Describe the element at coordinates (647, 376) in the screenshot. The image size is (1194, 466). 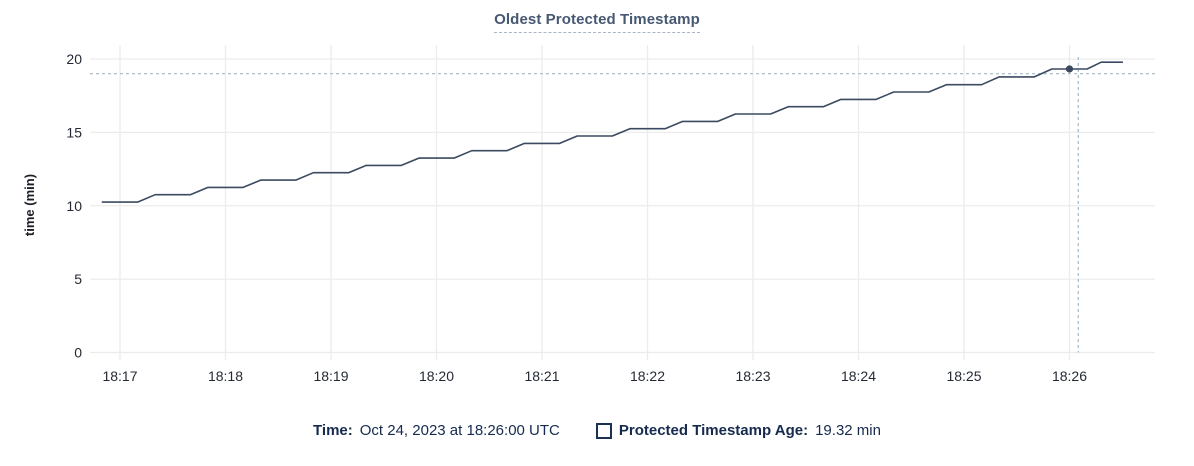
I see `x-tick-label: 18:22` at that location.